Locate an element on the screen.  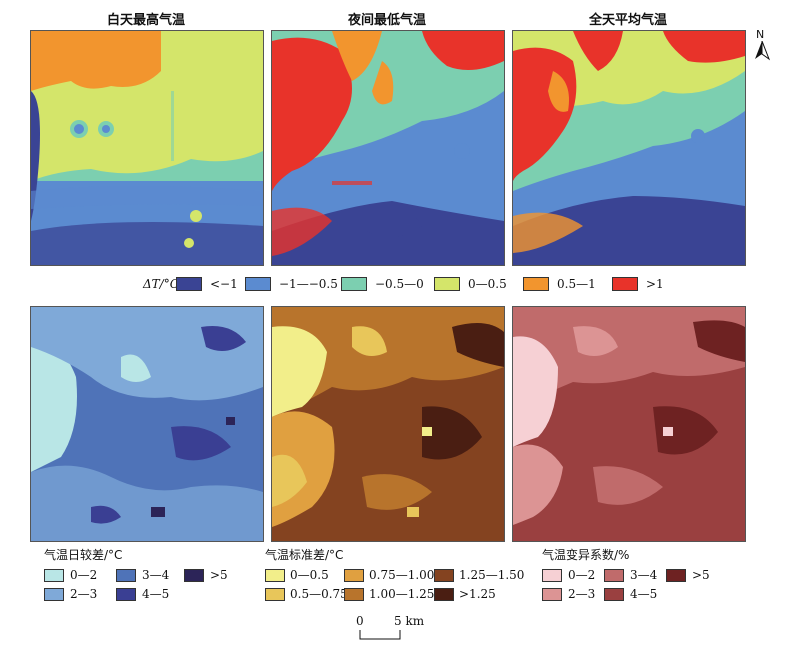
cv-label-4: 4—5 is located at coordinates (644, 594).